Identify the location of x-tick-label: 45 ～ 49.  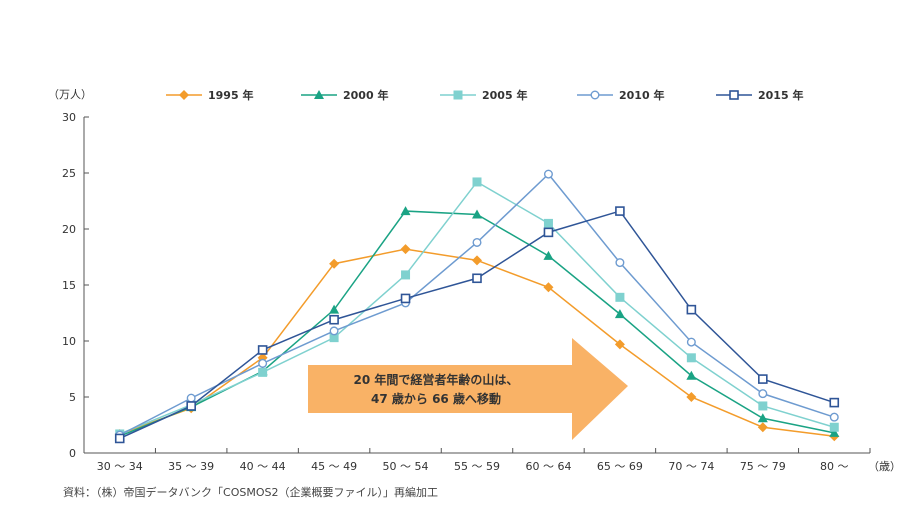
(334, 466).